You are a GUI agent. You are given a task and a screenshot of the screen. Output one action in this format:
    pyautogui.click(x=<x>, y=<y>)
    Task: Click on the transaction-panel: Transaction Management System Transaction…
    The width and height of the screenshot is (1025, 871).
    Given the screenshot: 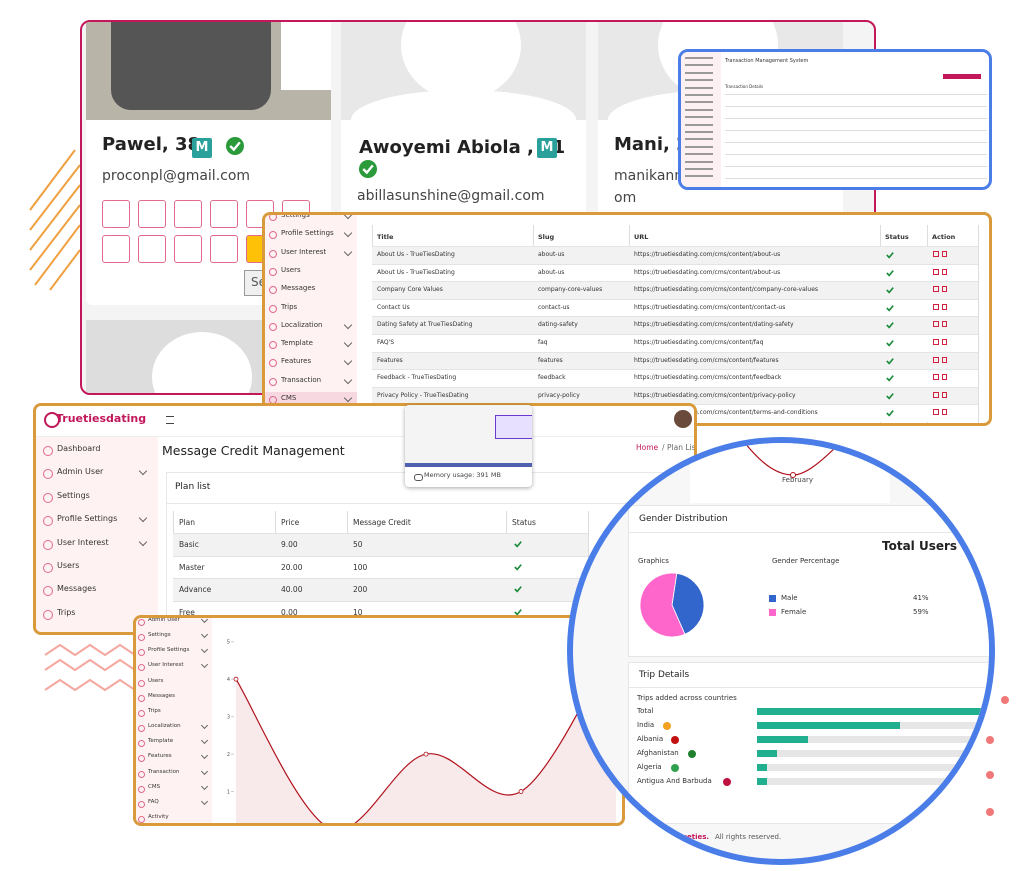 What is the action you would take?
    pyautogui.click(x=835, y=119)
    